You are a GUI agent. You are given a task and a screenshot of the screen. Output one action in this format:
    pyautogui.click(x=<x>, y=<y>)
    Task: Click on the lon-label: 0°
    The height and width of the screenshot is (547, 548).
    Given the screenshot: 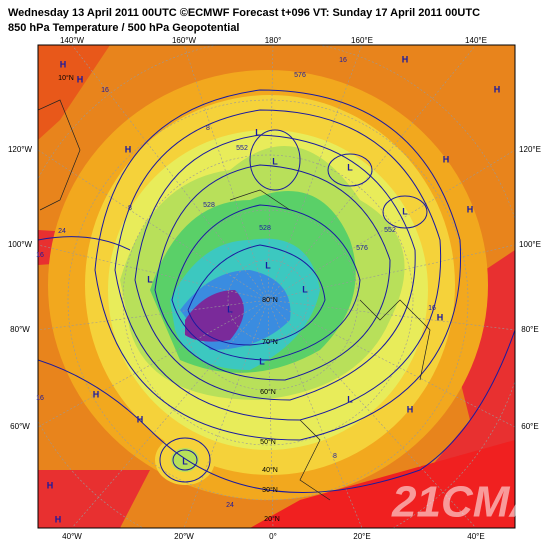 What is the action you would take?
    pyautogui.click(x=273, y=536)
    